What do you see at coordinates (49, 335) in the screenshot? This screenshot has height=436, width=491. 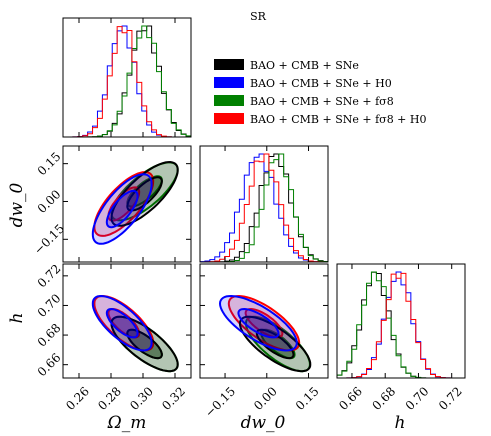 I see `y-tick-label: 0.68` at bounding box center [49, 335].